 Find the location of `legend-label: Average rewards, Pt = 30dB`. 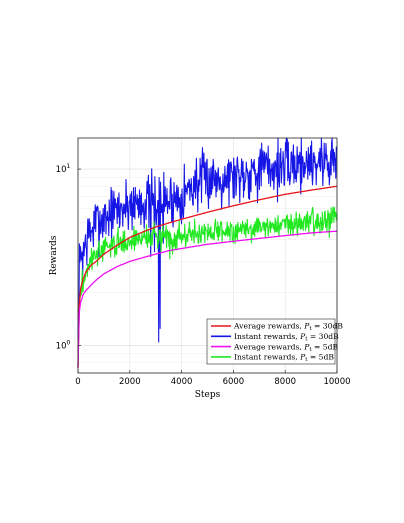

legend-label: Average rewards, Pt = 30dB is located at coordinates (288, 327).